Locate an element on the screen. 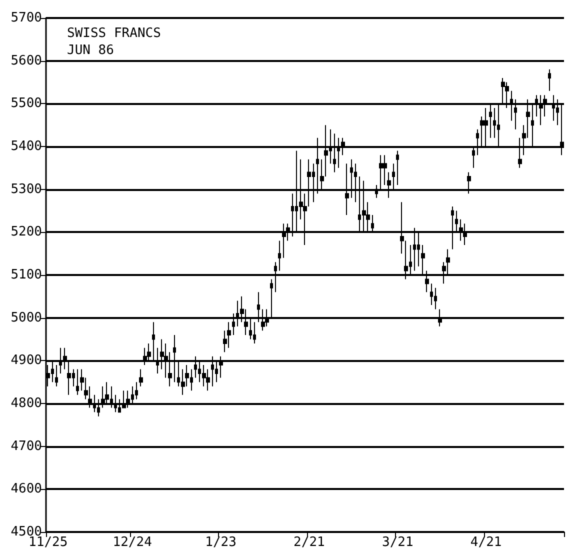 This screenshot has height=554, width=568. x-tick-label: 3/21 is located at coordinates (398, 542).